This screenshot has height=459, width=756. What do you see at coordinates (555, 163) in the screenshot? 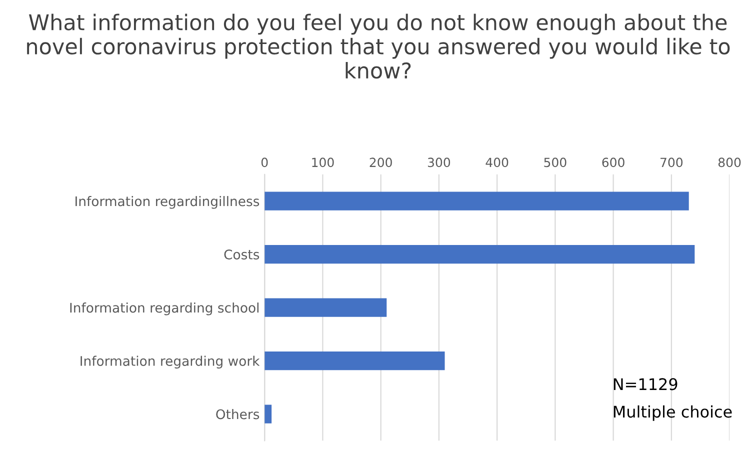
I see `x-tick-label: 500` at bounding box center [555, 163].